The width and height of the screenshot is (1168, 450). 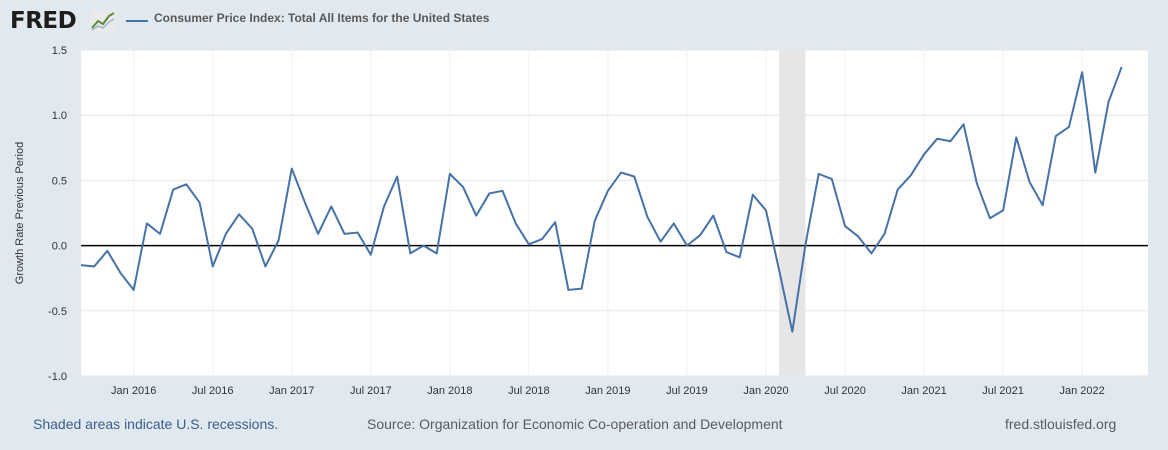 I want to click on x-tick-label: Jul 2017, so click(x=371, y=391).